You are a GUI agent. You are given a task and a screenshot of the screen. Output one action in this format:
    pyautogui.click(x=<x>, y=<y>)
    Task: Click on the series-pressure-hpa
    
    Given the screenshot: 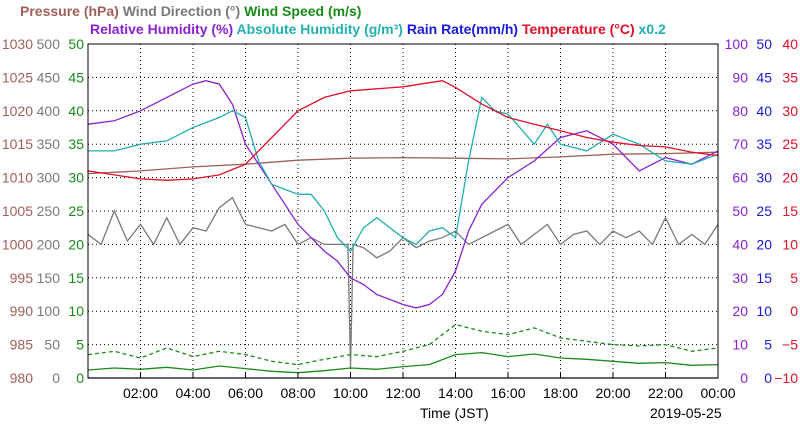 What is the action you would take?
    pyautogui.click(x=403, y=163)
    